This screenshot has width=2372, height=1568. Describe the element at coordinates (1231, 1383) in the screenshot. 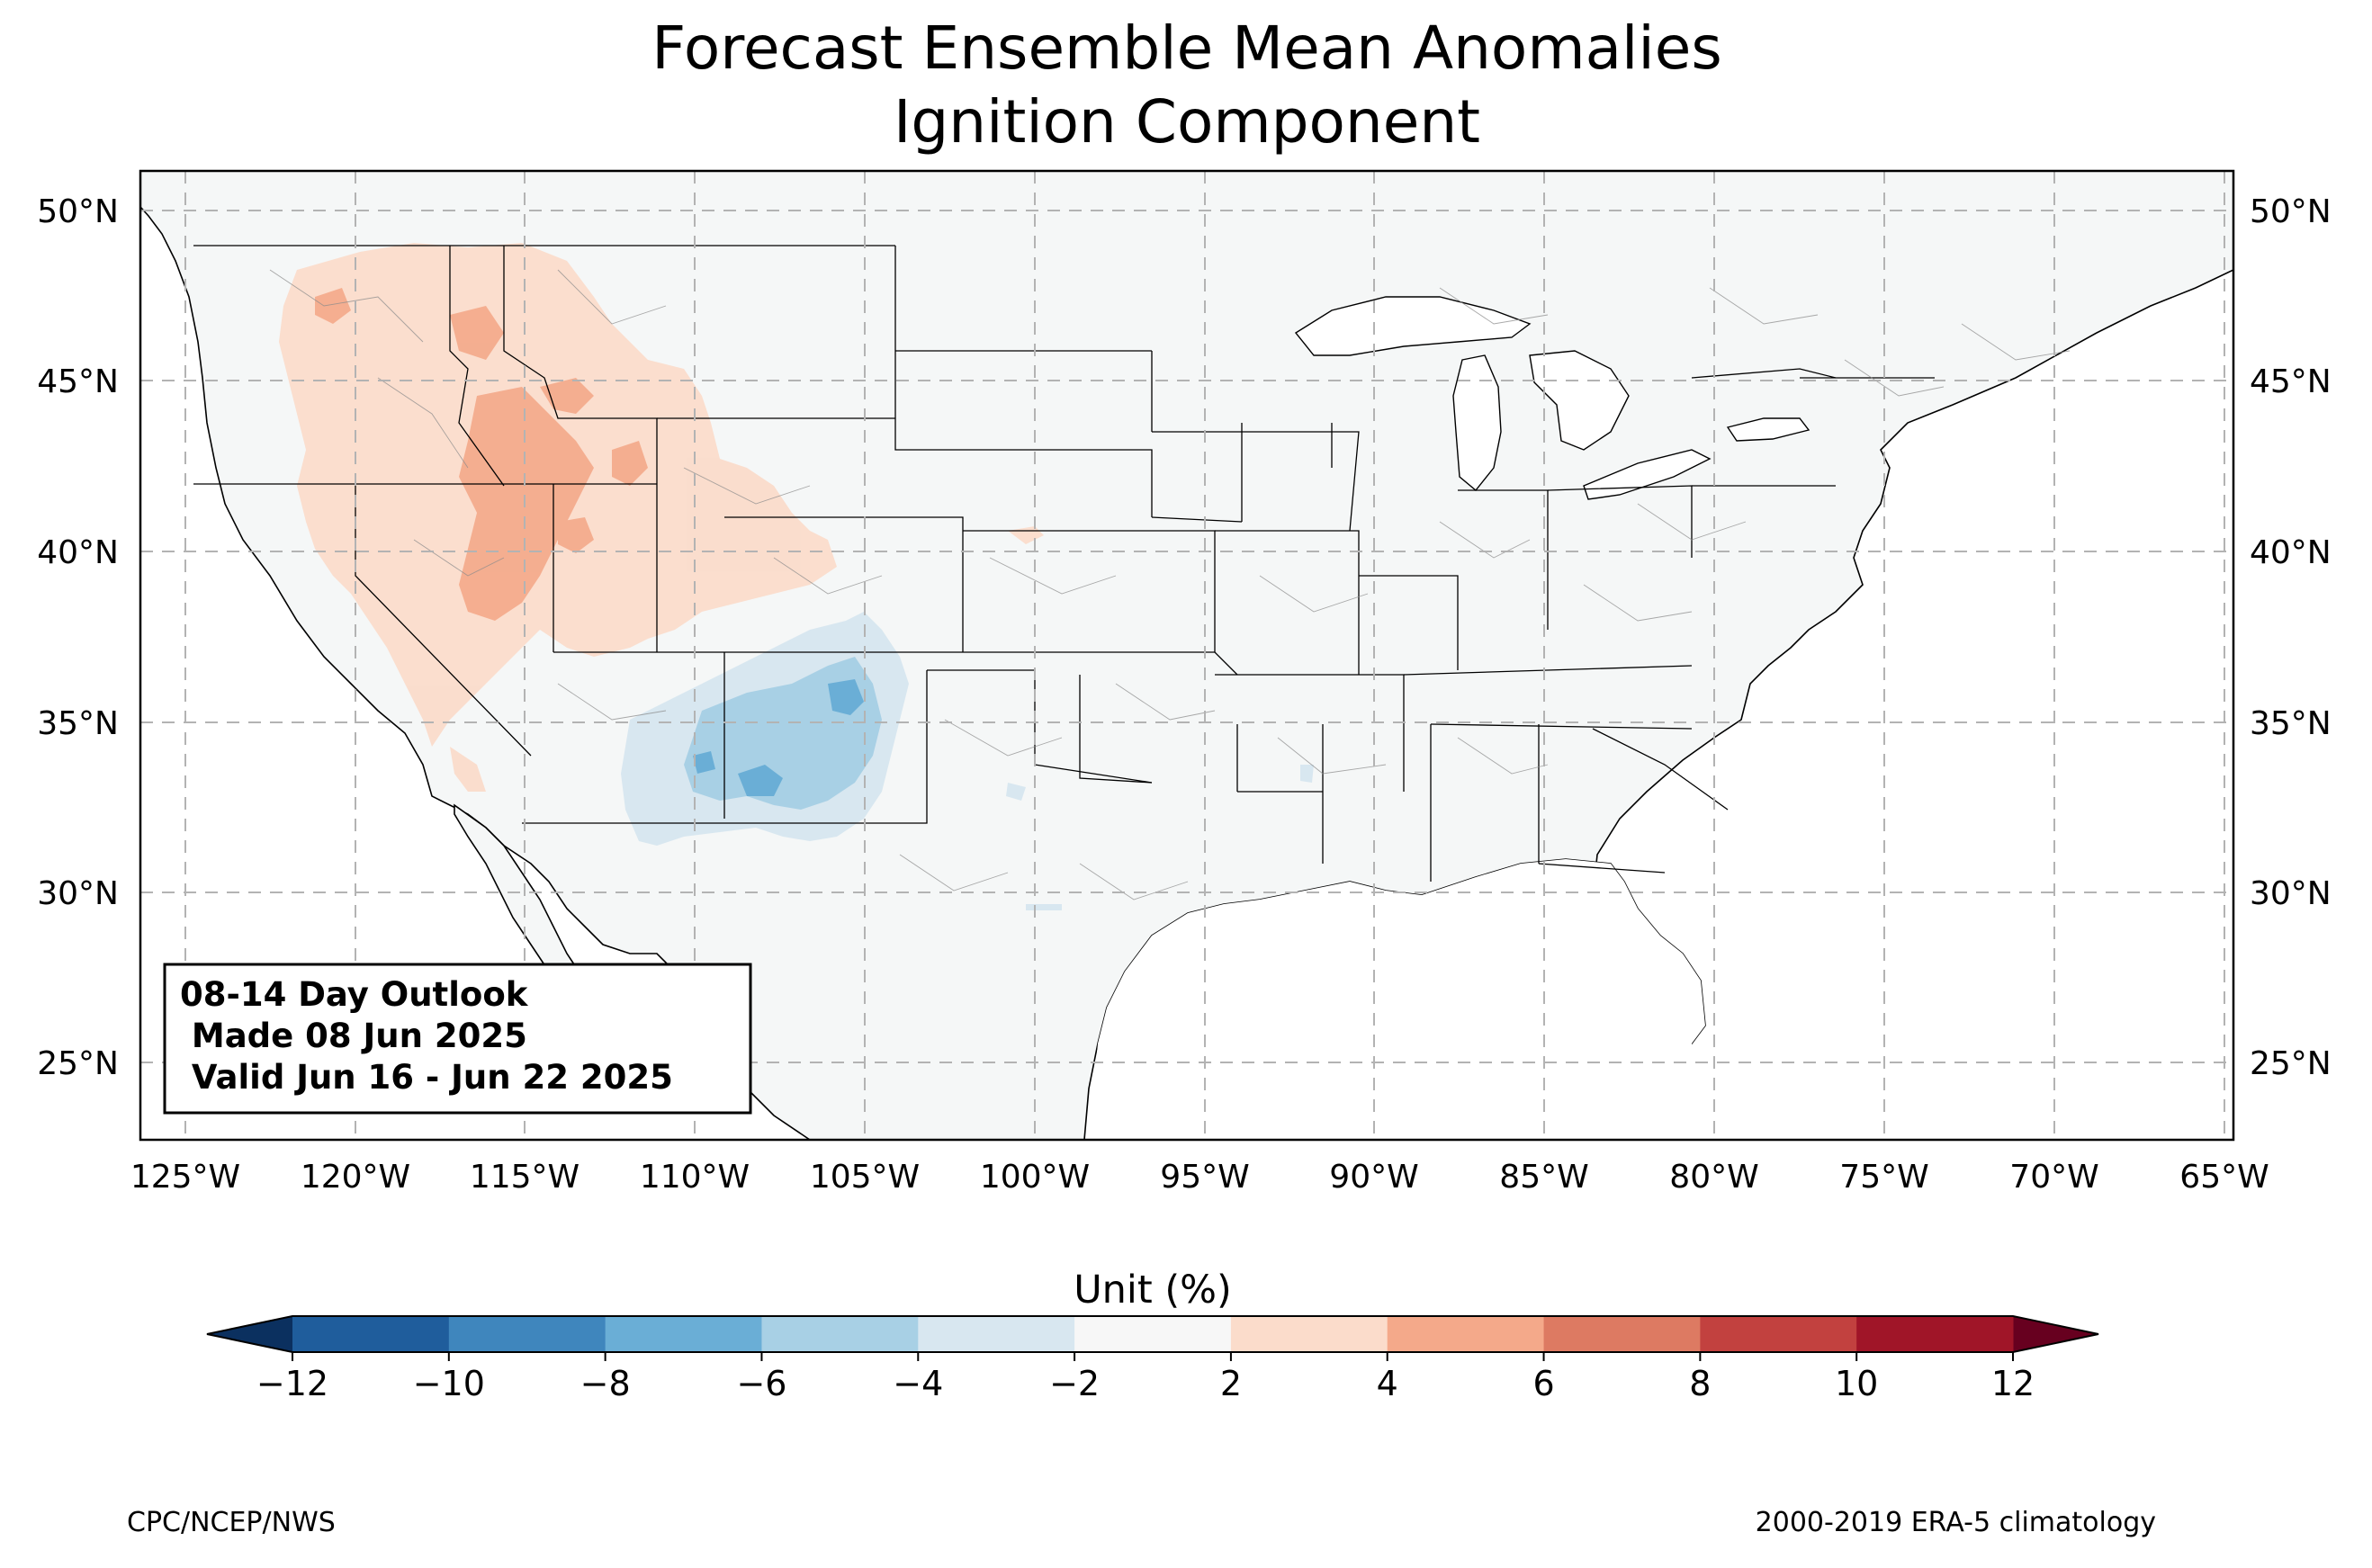

I see `colorbar-tick-label: 2` at that location.